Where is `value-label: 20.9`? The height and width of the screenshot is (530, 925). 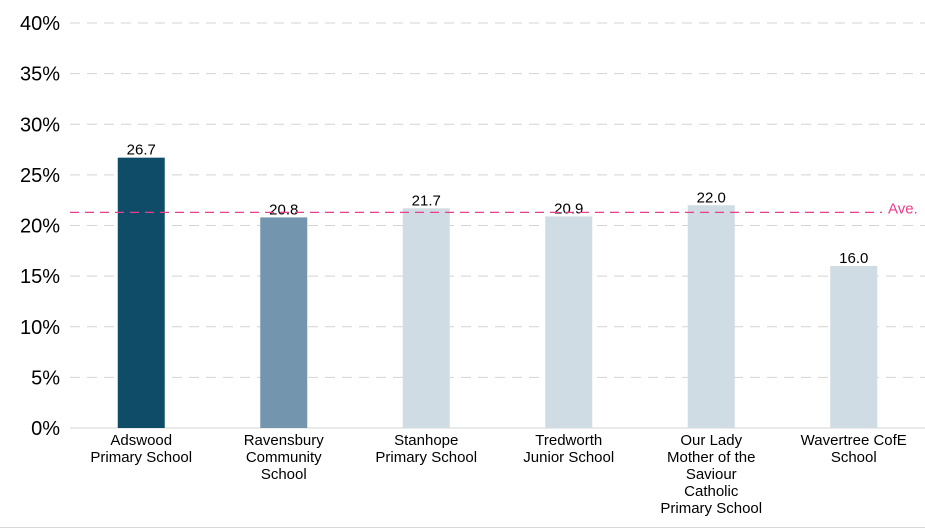 value-label: 20.9 is located at coordinates (568, 208).